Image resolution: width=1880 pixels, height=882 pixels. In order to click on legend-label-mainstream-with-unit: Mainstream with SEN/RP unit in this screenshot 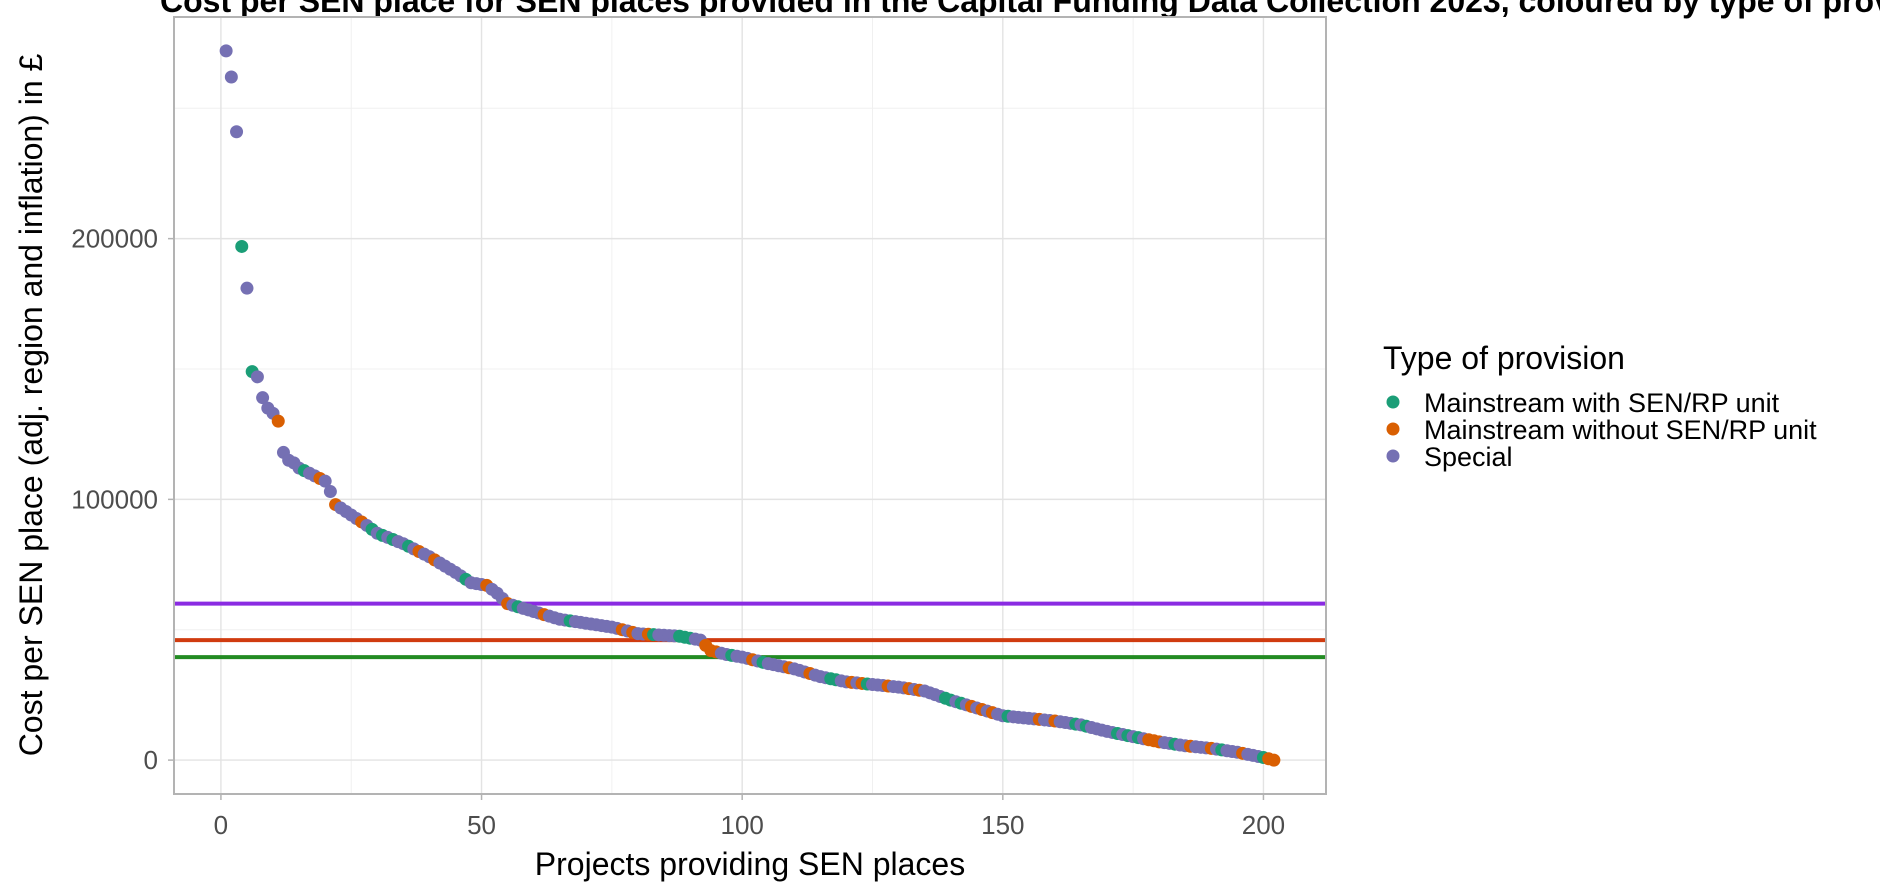, I will do `click(1602, 403)`.